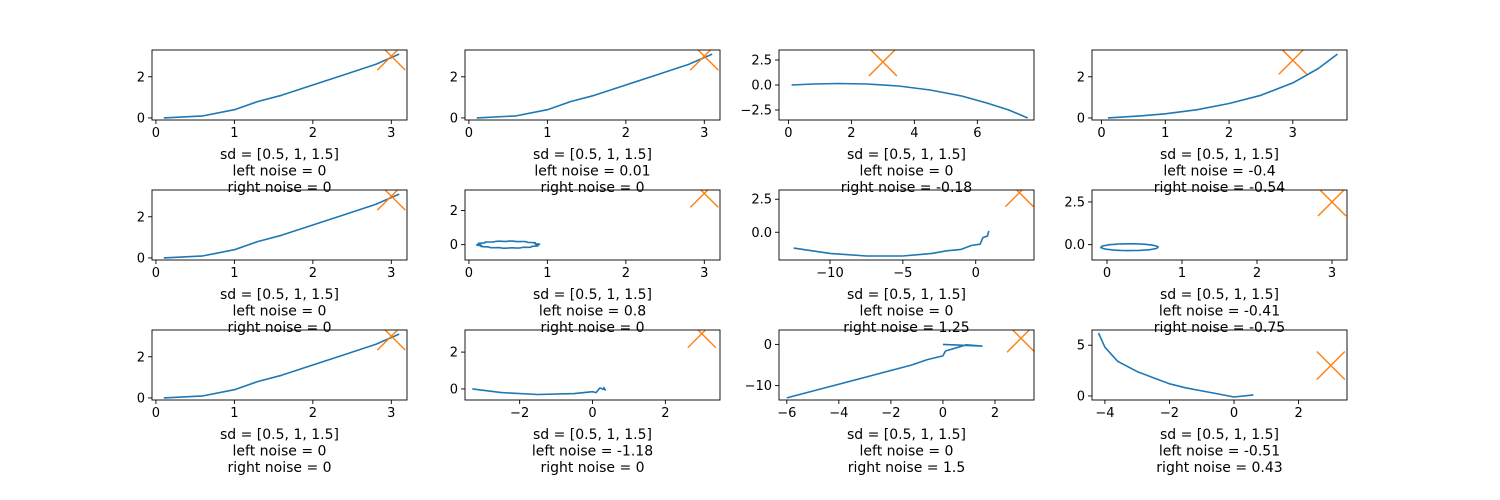 Image resolution: width=1500 pixels, height=500 pixels. Describe the element at coordinates (756, 111) in the screenshot. I see `y-tick-label: −2.5` at that location.